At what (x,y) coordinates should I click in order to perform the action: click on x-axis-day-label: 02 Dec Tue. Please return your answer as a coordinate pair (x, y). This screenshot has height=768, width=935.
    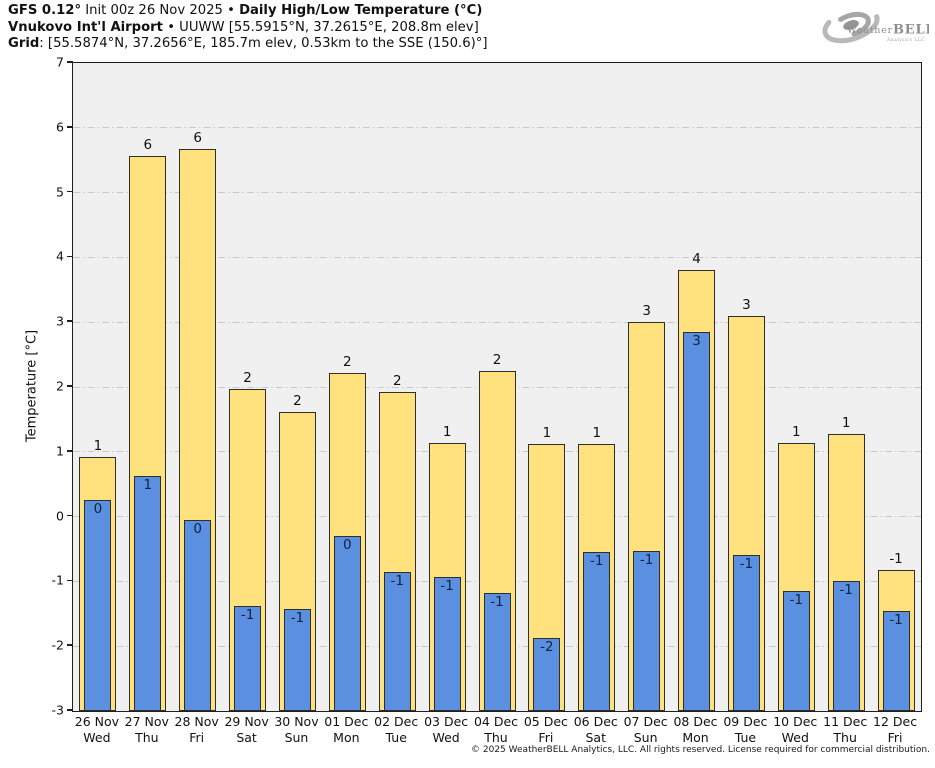
    Looking at the image, I should click on (396, 730).